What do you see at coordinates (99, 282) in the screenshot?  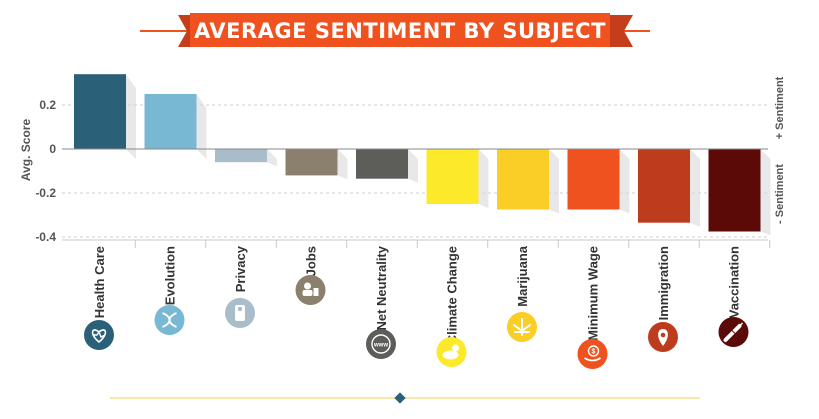 I see `category-label: Health Care` at bounding box center [99, 282].